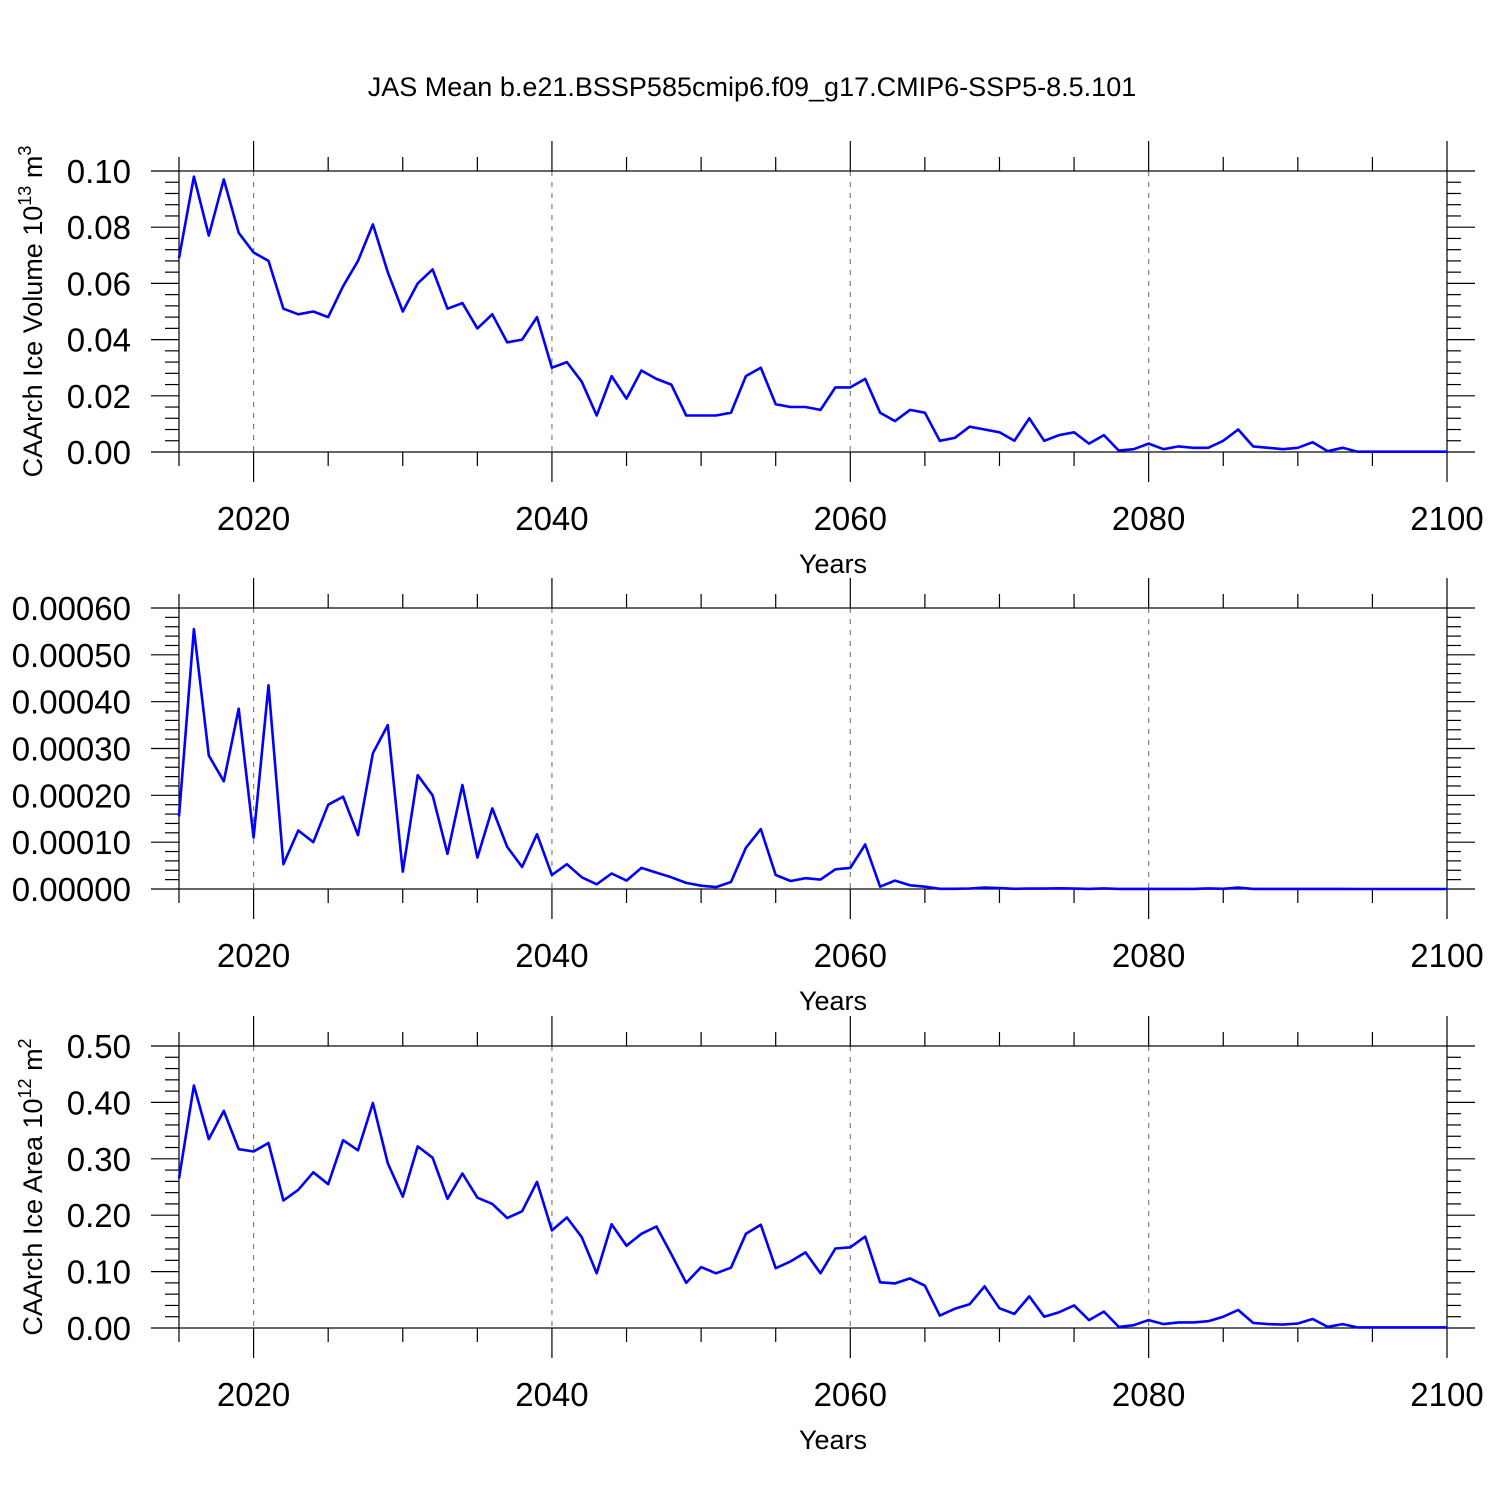 Image resolution: width=1500 pixels, height=1500 pixels. Describe the element at coordinates (99, 396) in the screenshot. I see `y-tick-label: 0.02` at that location.